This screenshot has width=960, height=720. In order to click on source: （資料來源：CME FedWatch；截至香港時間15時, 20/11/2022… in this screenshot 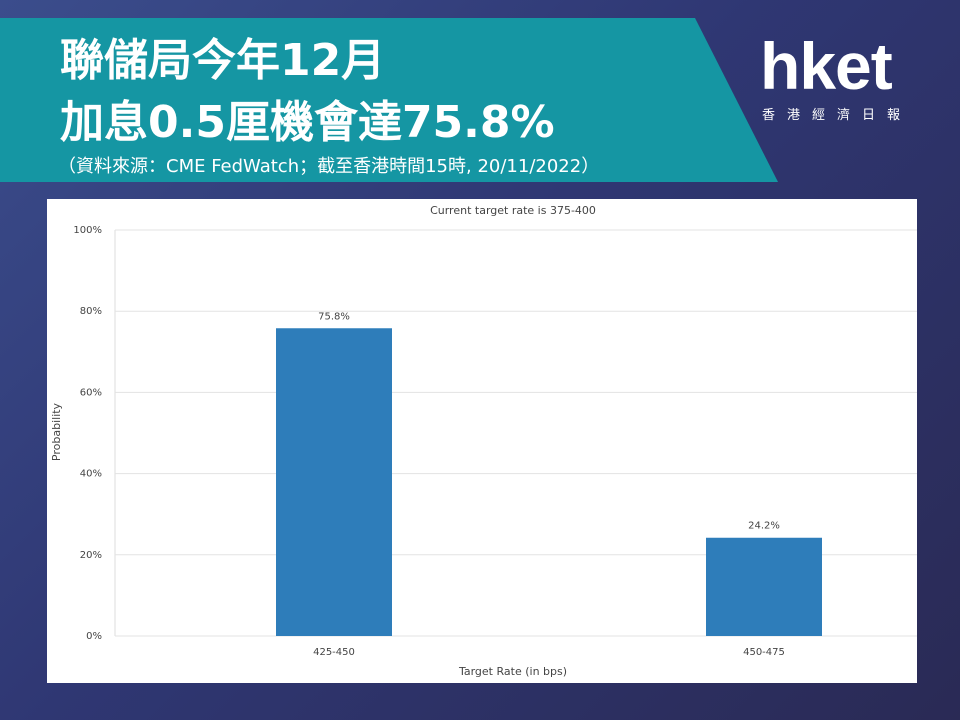, I will do `click(329, 166)`.